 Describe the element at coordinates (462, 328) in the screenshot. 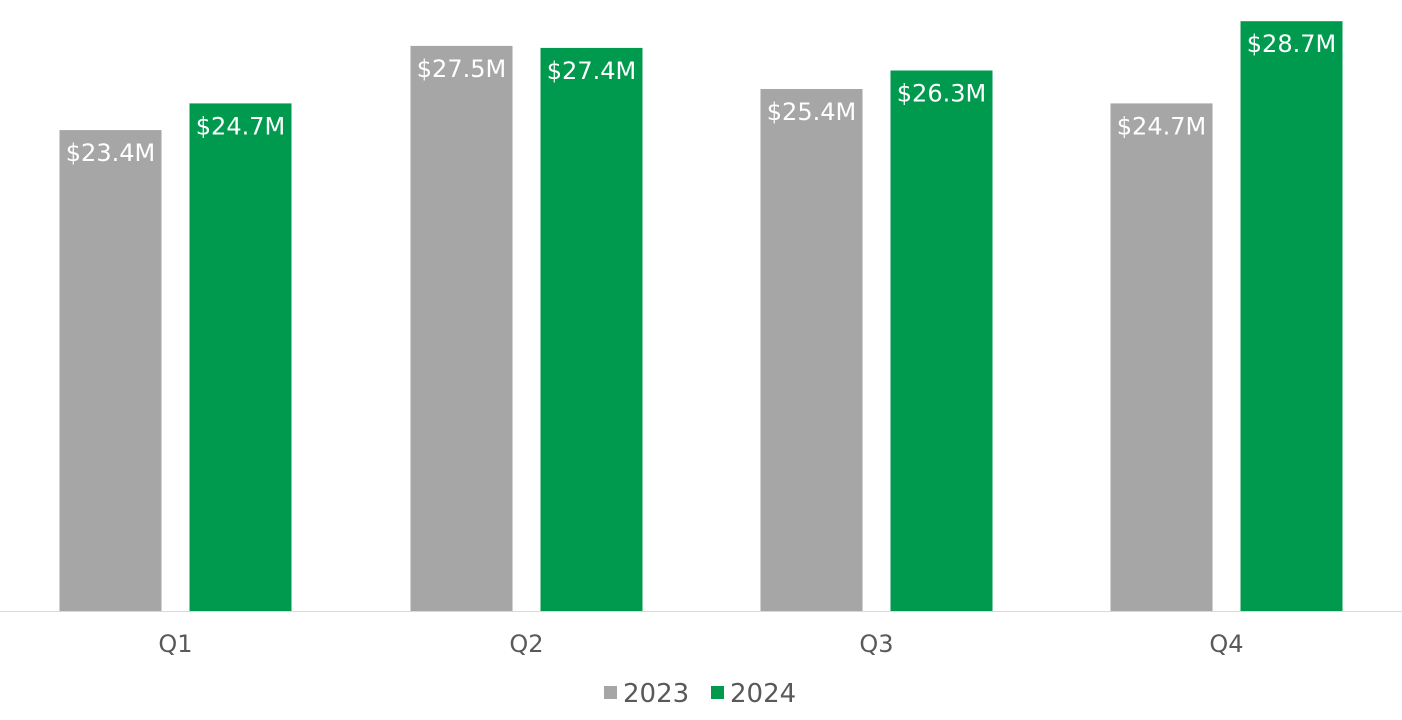

I see `bar-2023-q2` at that location.